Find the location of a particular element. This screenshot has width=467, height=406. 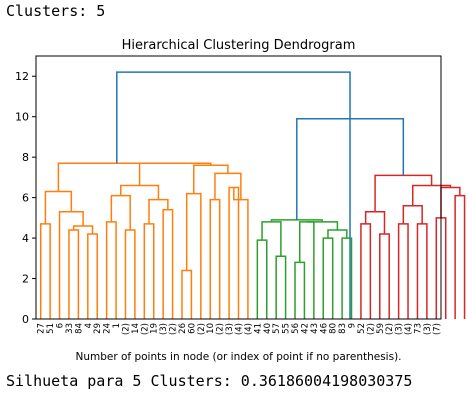

leaf-label: 56 is located at coordinates (296, 328).